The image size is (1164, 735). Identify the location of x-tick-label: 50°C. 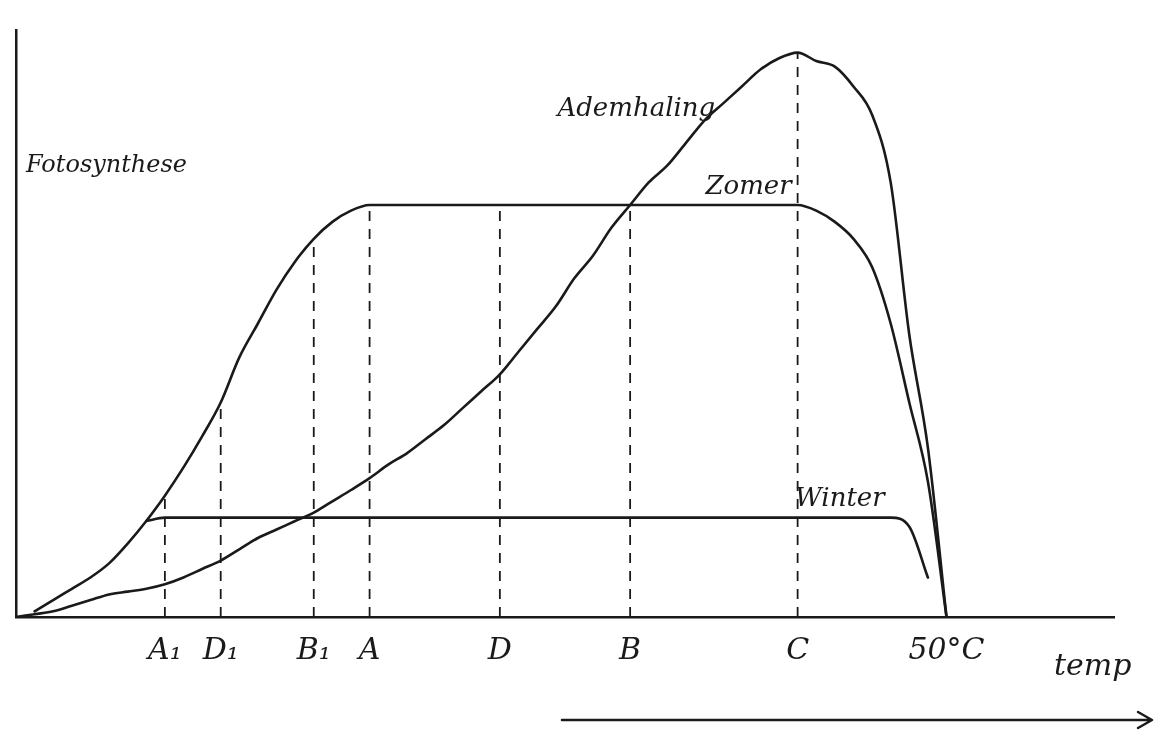
(946, 648).